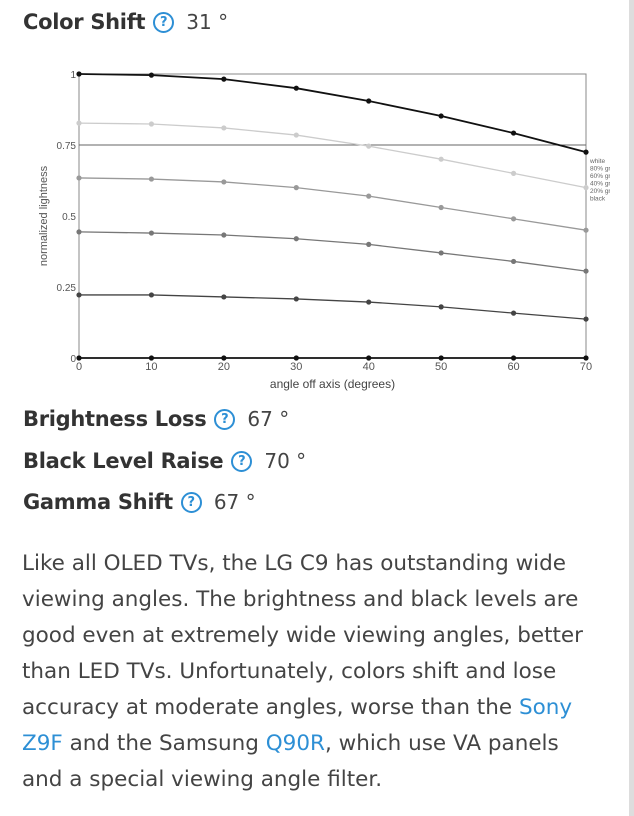 Image resolution: width=634 pixels, height=816 pixels. What do you see at coordinates (151, 367) in the screenshot?
I see `x-tick-label: 10` at bounding box center [151, 367].